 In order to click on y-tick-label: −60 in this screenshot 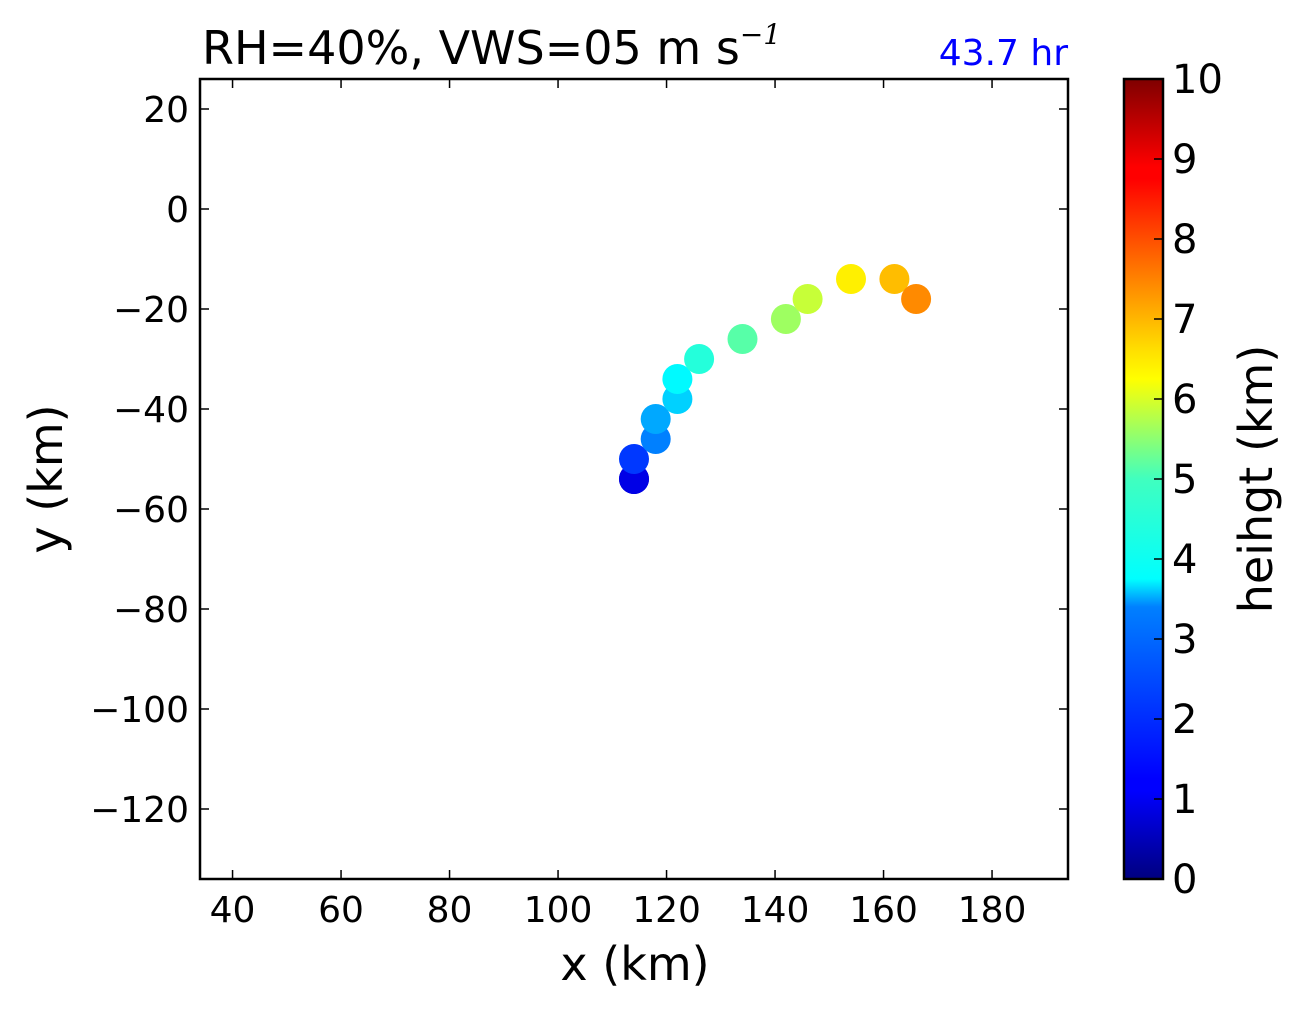, I will do `click(151, 510)`.